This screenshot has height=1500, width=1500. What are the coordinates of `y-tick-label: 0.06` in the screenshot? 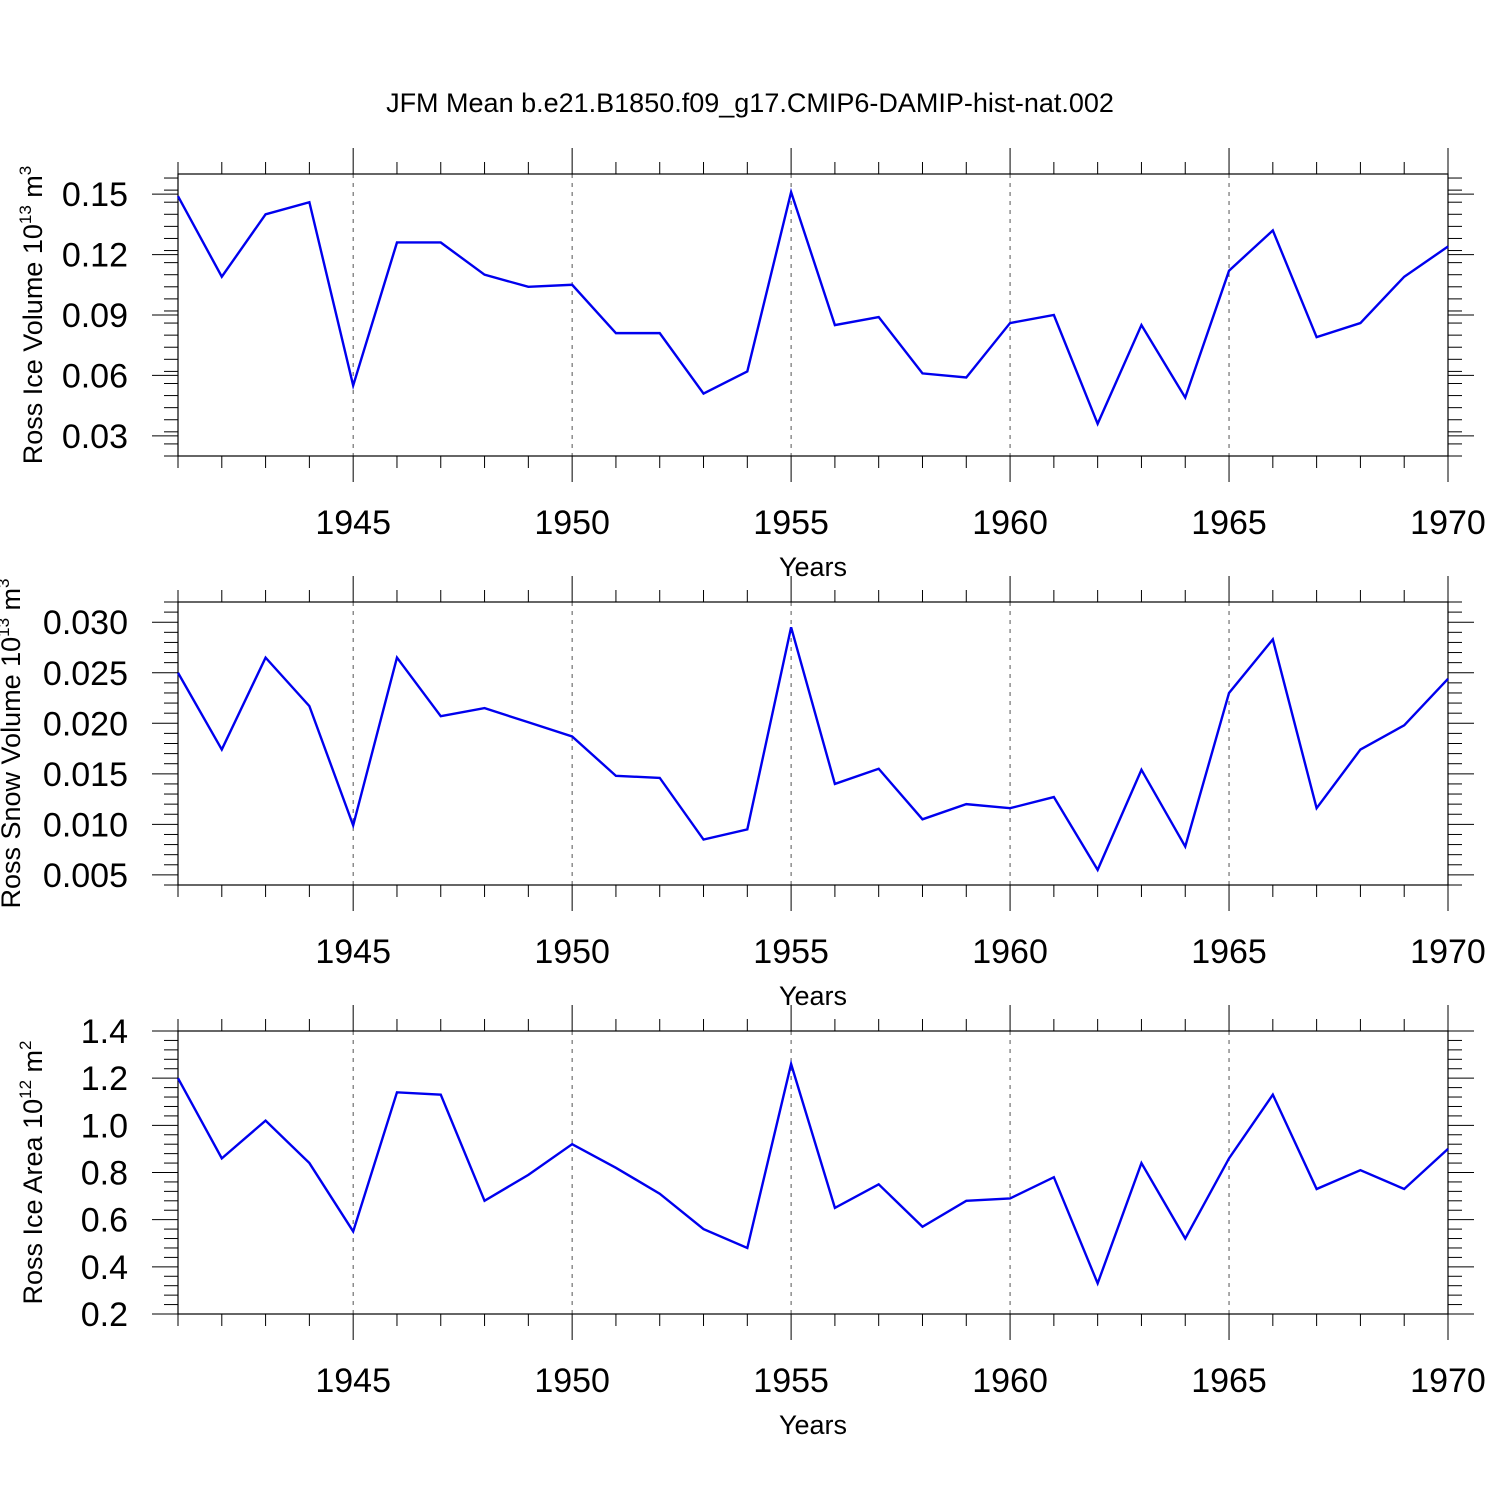 It's located at (95, 376).